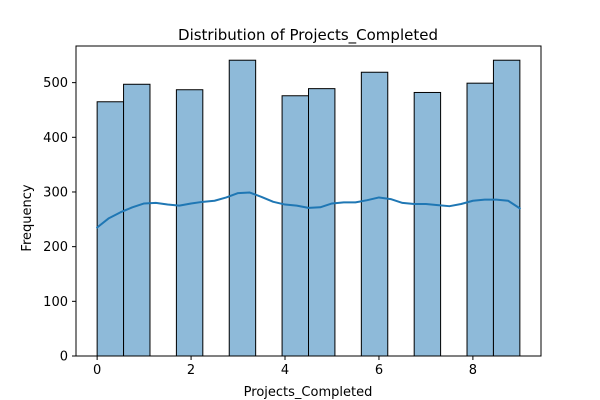 The image size is (600, 400). Describe the element at coordinates (55, 192) in the screenshot. I see `y-tick-label: 300` at that location.